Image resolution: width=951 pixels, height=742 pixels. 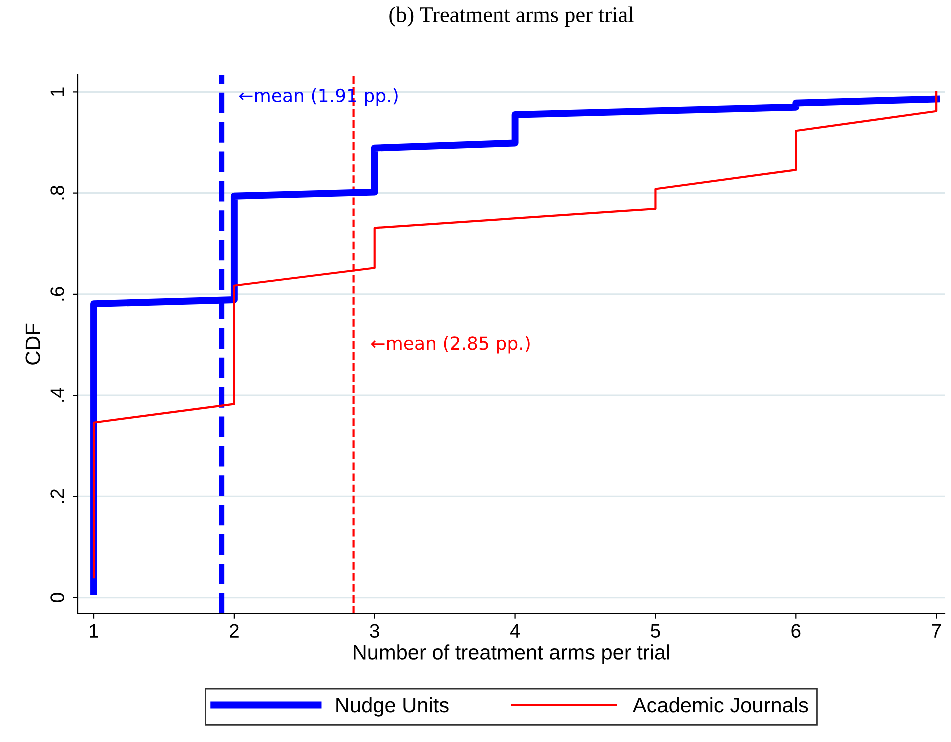 I want to click on chart-title: (b) Treatment arms per trial, so click(x=512, y=16).